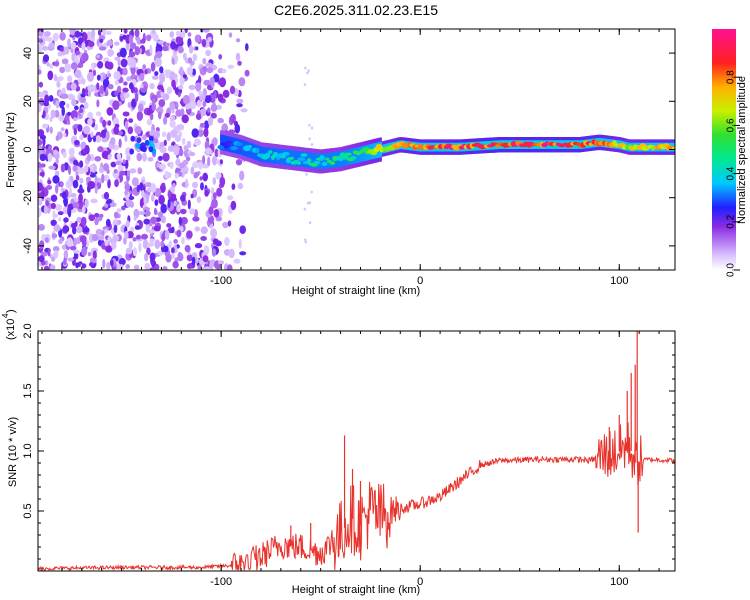 This screenshot has width=750, height=600. What do you see at coordinates (420, 582) in the screenshot?
I see `x-tick-label: 0` at bounding box center [420, 582].